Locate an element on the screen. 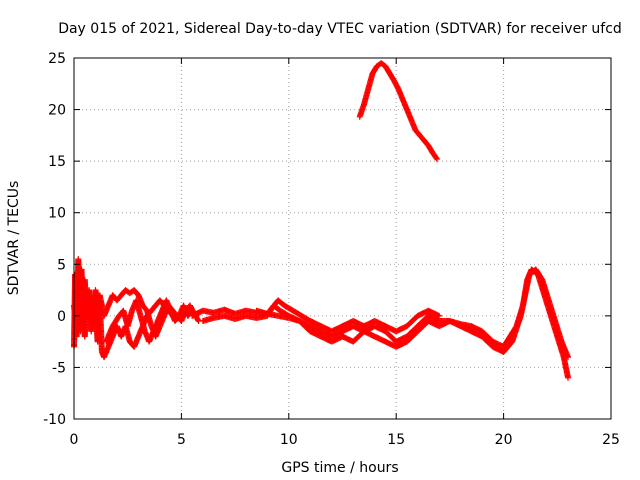 The image size is (640, 480). x-tick-label: 25 is located at coordinates (611, 440).